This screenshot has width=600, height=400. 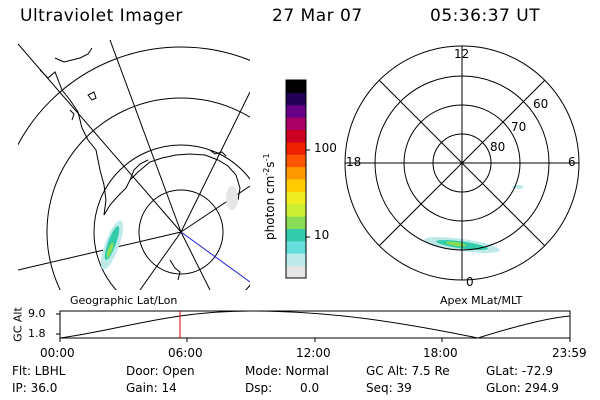 I want to click on status-glat: GLat: -72.9, so click(x=519, y=371).